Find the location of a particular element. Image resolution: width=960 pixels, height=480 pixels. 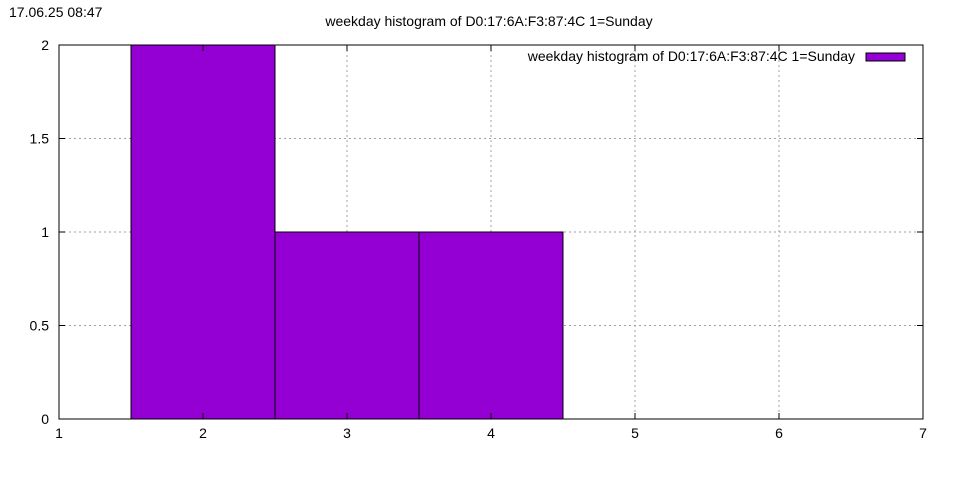

y-tick-label-1-5: 1.5 is located at coordinates (40, 139).